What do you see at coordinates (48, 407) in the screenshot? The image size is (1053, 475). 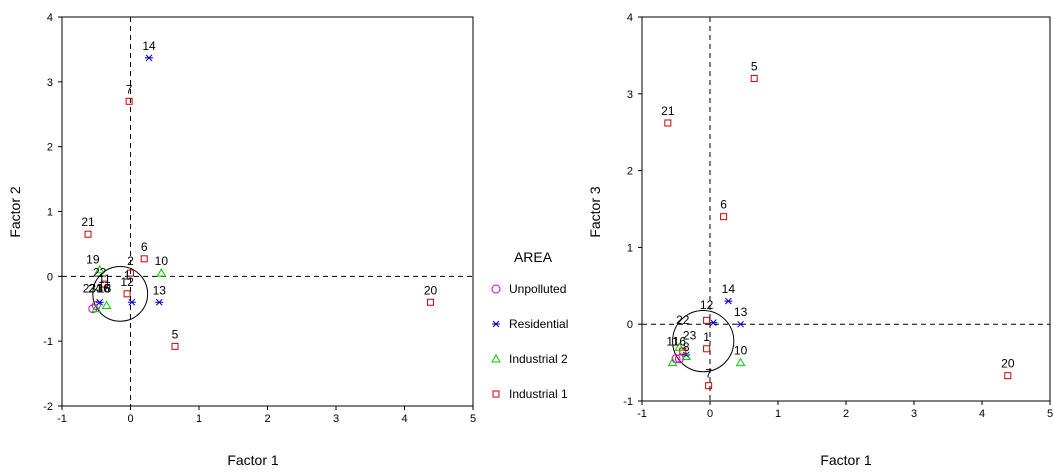 I see `y-tick-label: -2` at bounding box center [48, 407].